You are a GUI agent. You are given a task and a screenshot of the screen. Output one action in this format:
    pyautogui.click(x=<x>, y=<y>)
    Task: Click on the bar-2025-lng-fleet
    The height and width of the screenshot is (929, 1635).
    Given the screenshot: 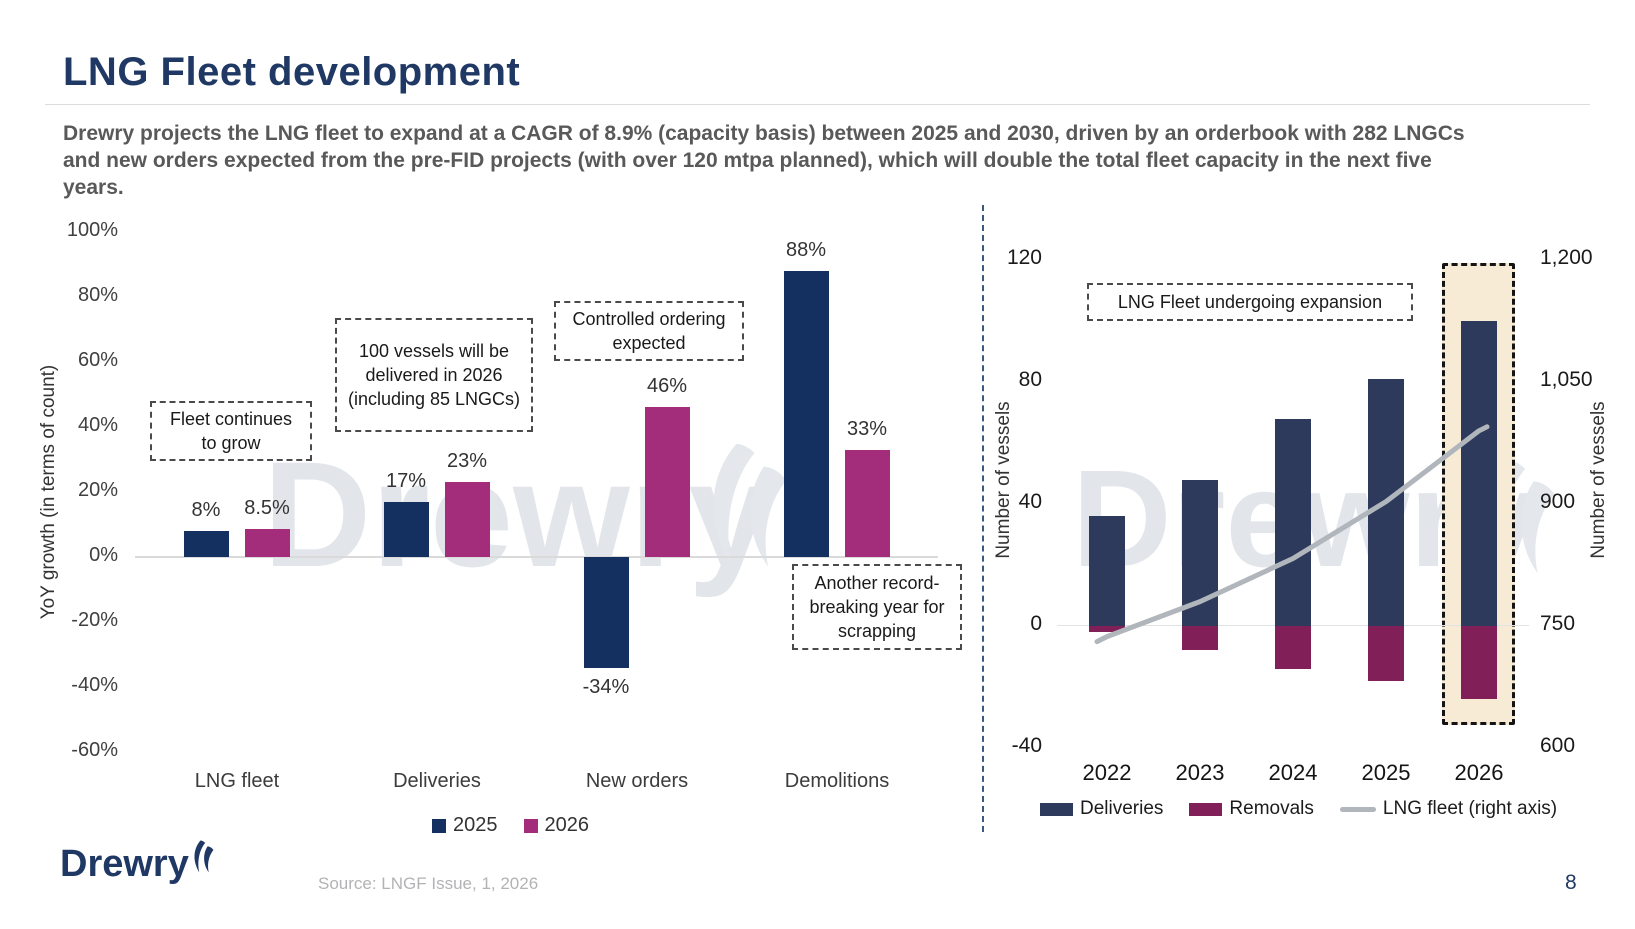 What is the action you would take?
    pyautogui.click(x=206, y=544)
    